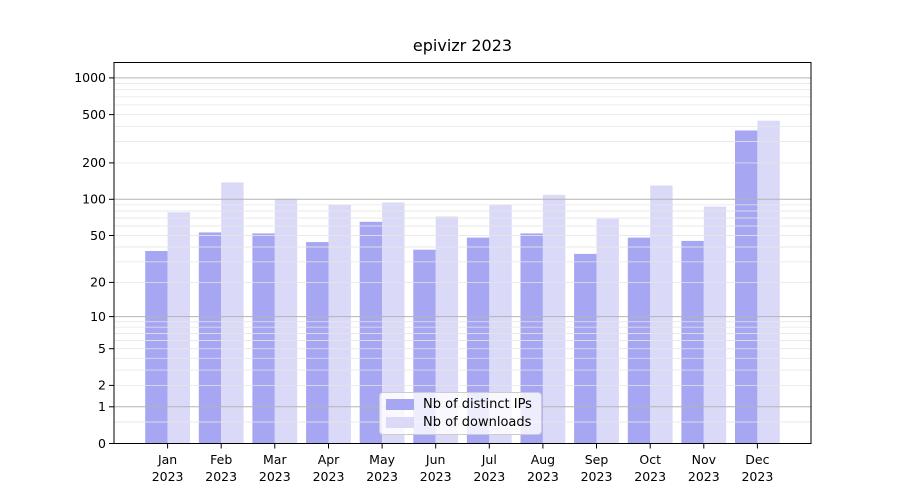 This screenshot has width=900, height=500. Describe the element at coordinates (102, 406) in the screenshot. I see `y-tick-label: 1` at that location.